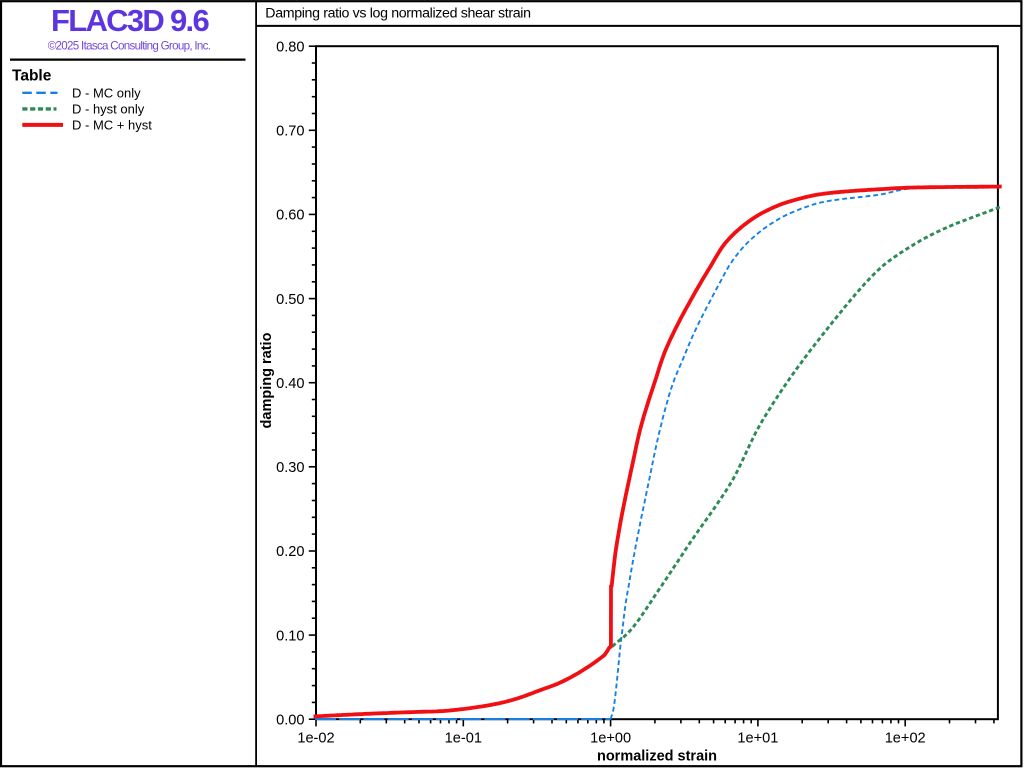 The image size is (1024, 768). I want to click on svg-text: Table, so click(32, 76).